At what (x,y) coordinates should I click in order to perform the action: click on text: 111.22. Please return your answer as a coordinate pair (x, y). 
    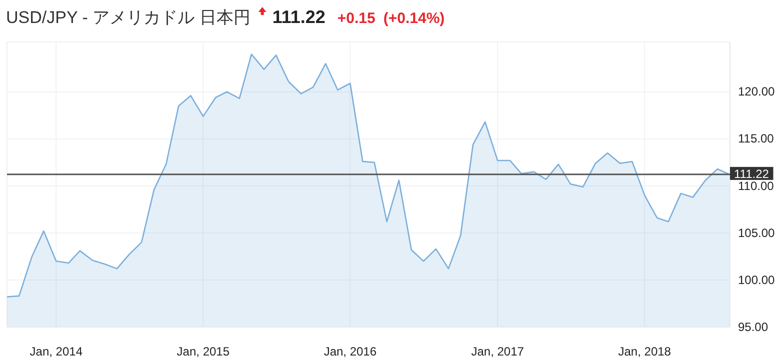
    Looking at the image, I should click on (299, 17).